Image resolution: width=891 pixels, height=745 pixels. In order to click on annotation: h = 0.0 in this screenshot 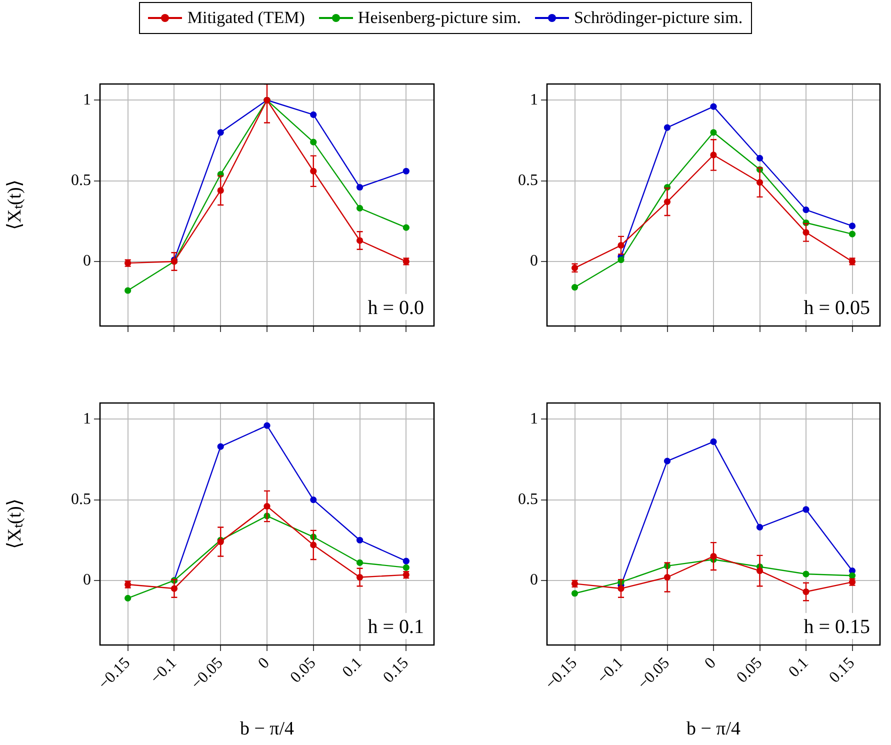, I will do `click(396, 308)`.